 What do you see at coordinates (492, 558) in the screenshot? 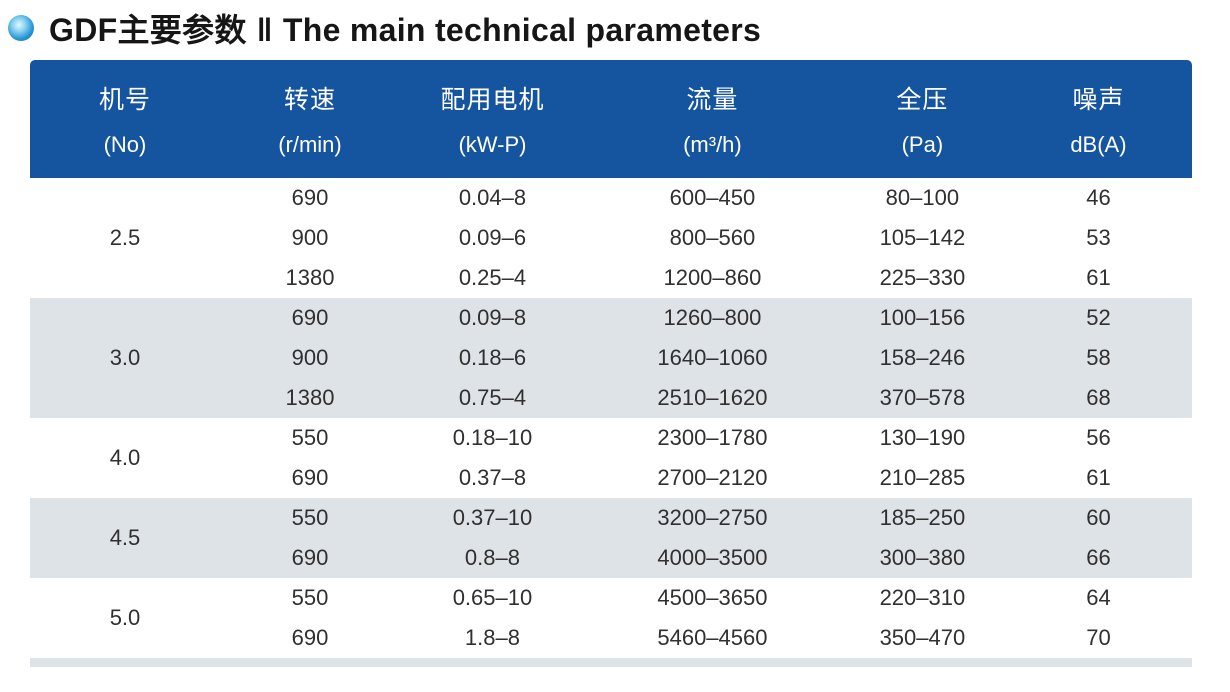
I see `cell-motor: 0.8–8` at bounding box center [492, 558].